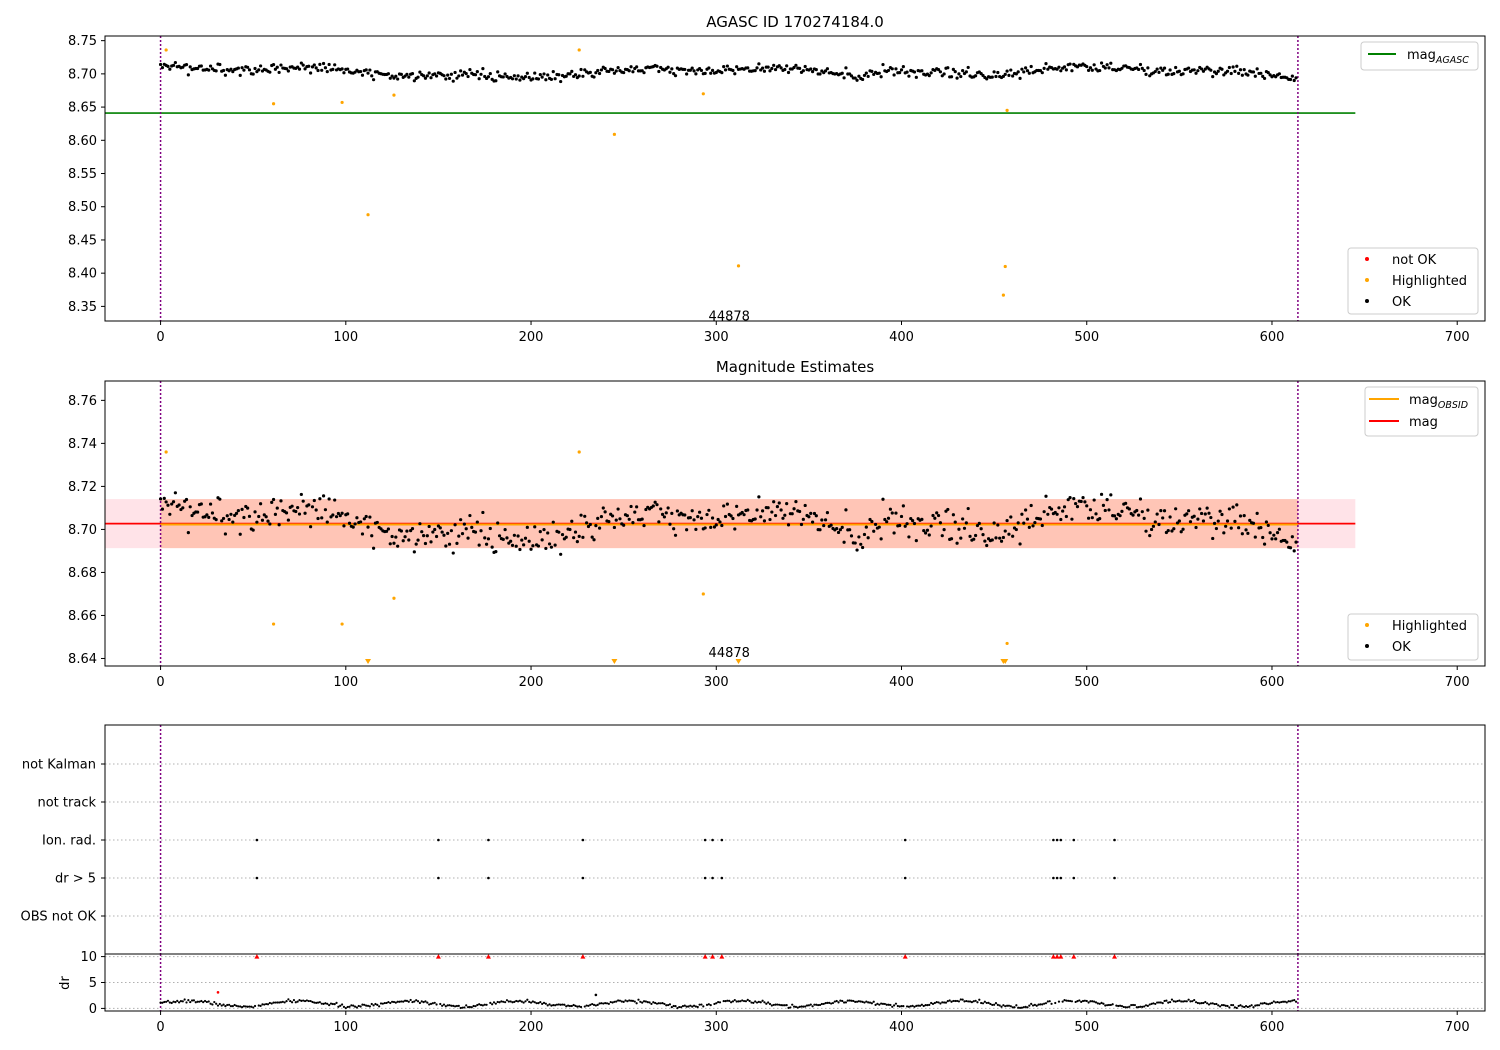  Describe the element at coordinates (901, 682) in the screenshot. I see `x-tick-label: 400` at that location.